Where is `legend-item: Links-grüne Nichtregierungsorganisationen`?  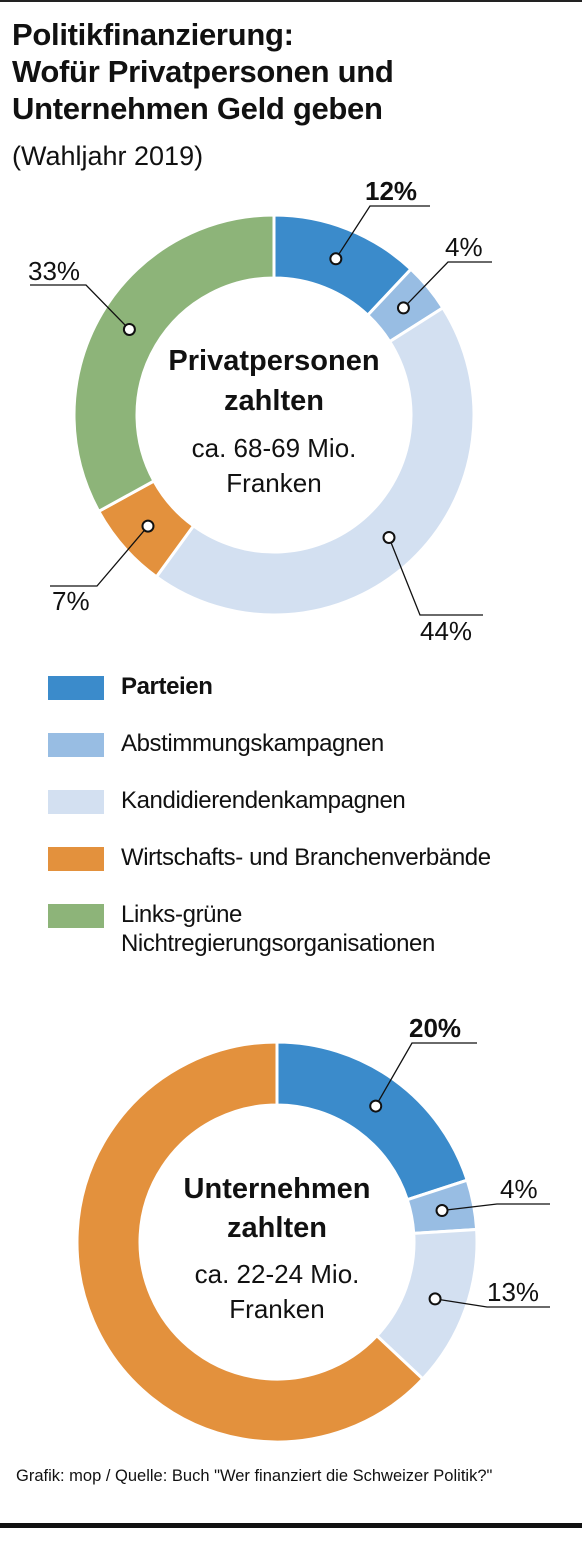
legend-item: Links-grüne Nichtregierungsorganisationen is located at coordinates (308, 929).